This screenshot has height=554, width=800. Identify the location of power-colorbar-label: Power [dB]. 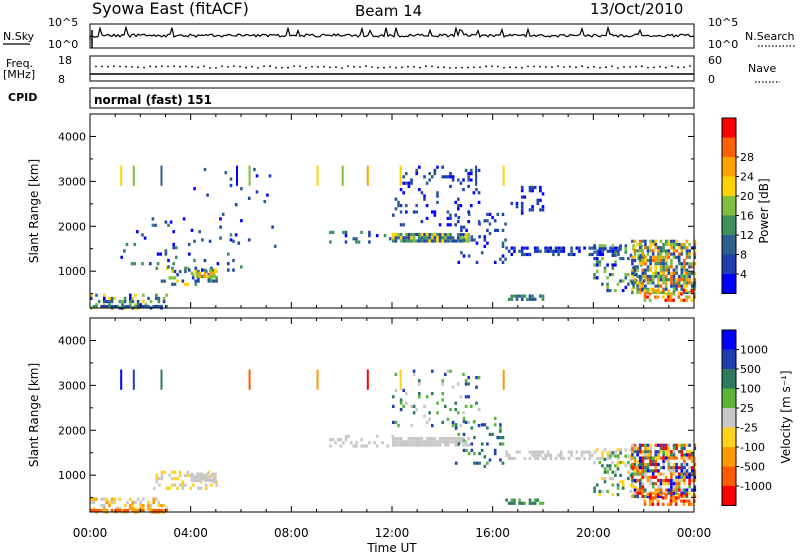
(764, 210).